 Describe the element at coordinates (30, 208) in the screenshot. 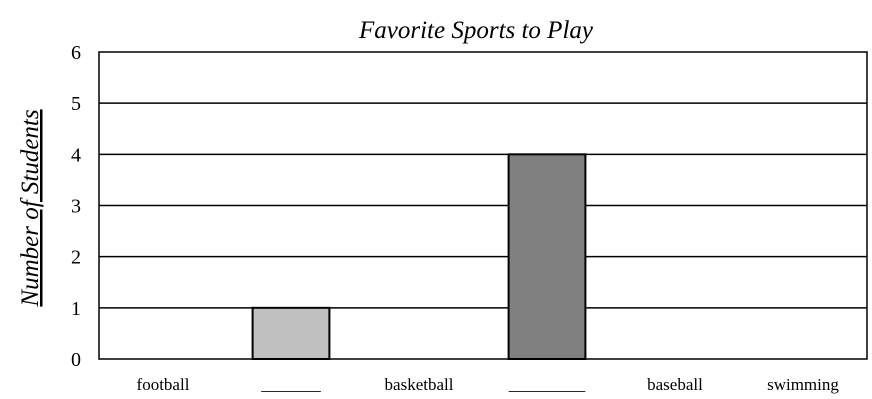

I see `y-axis-label: Number of Students` at that location.